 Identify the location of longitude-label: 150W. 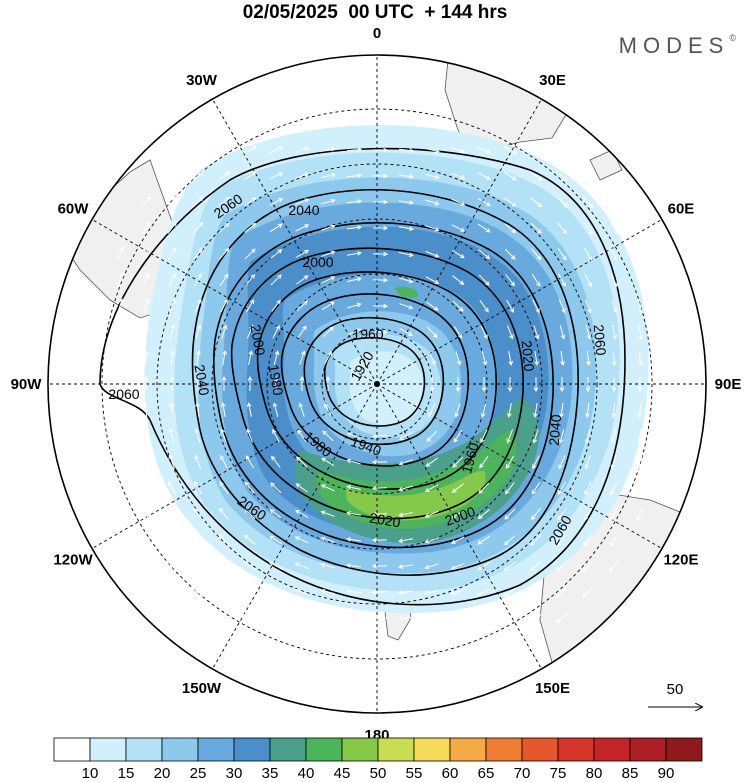
(202, 688).